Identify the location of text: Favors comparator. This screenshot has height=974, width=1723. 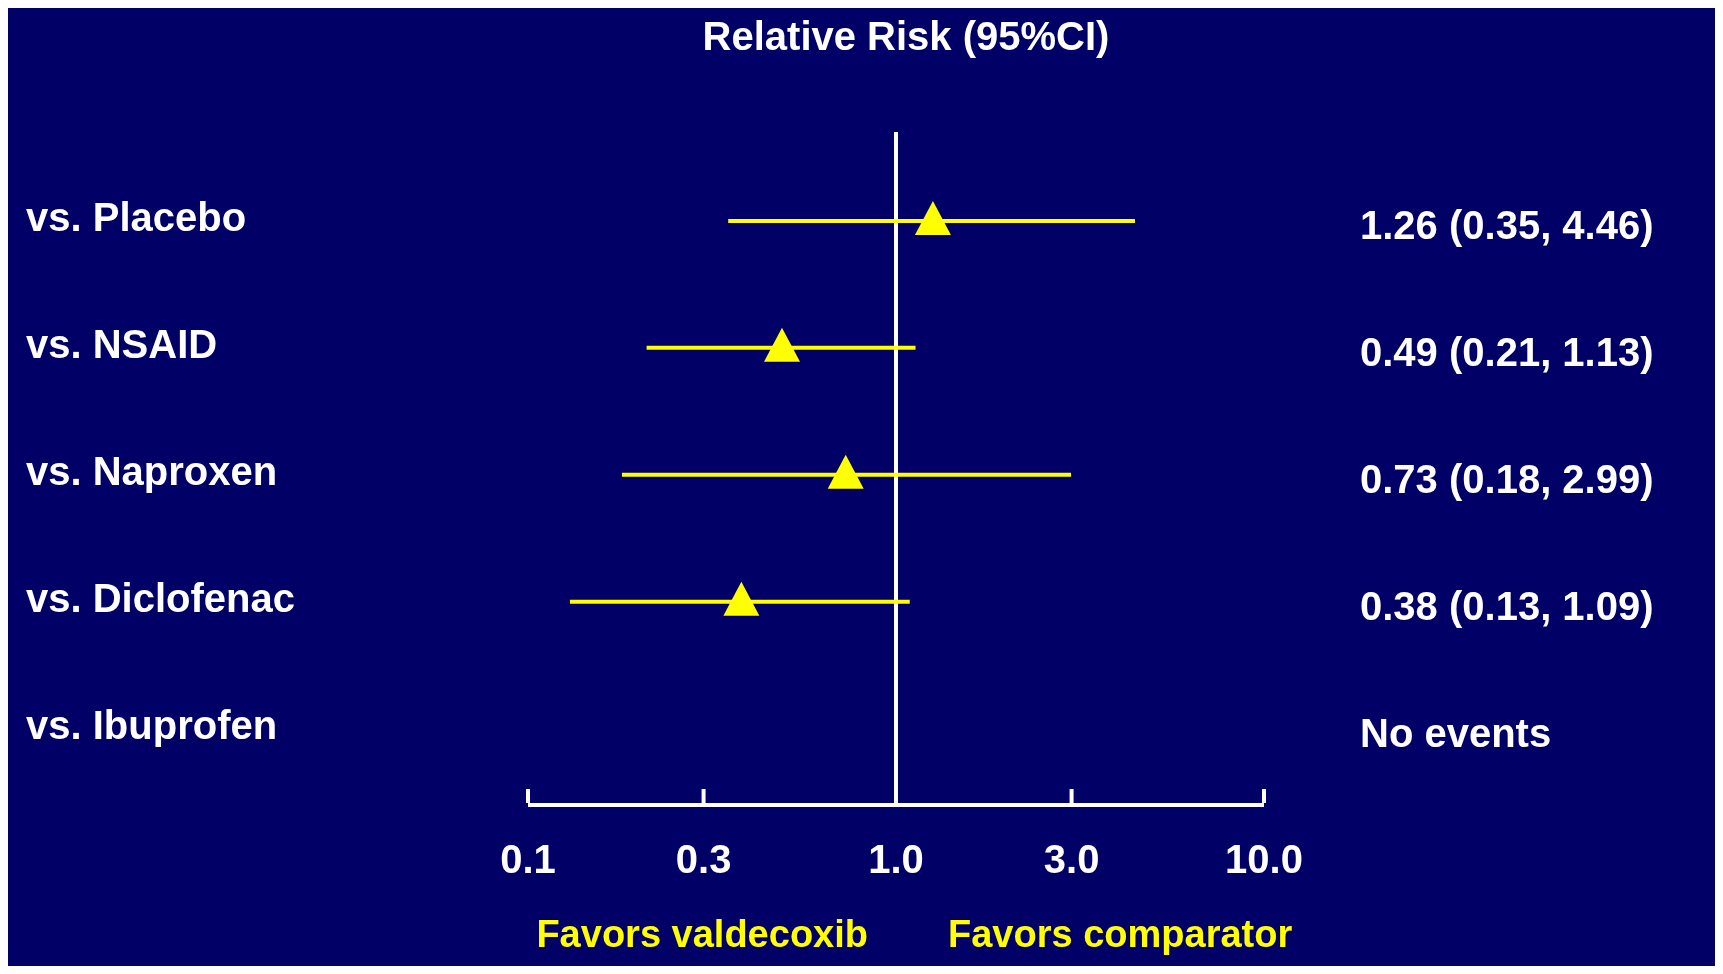
(1120, 934).